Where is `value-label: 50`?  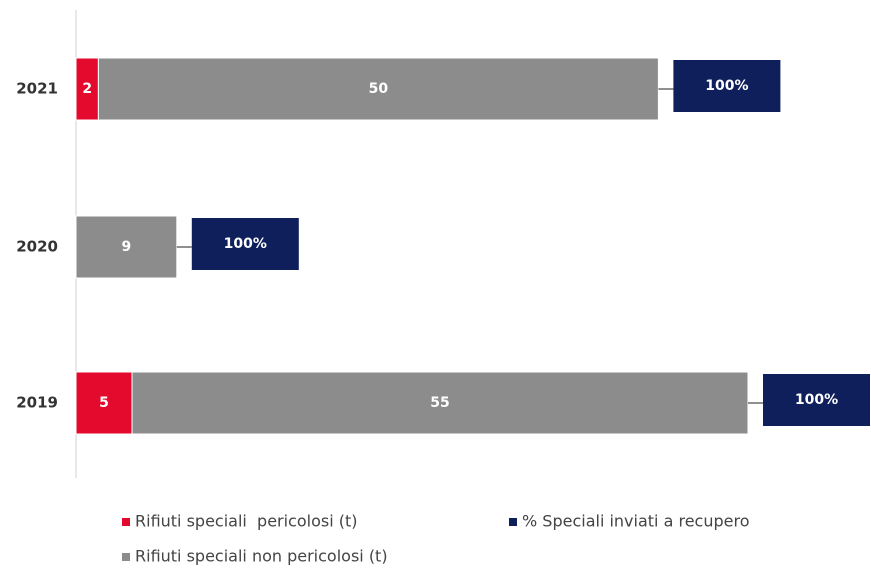
value-label: 50 is located at coordinates (379, 89).